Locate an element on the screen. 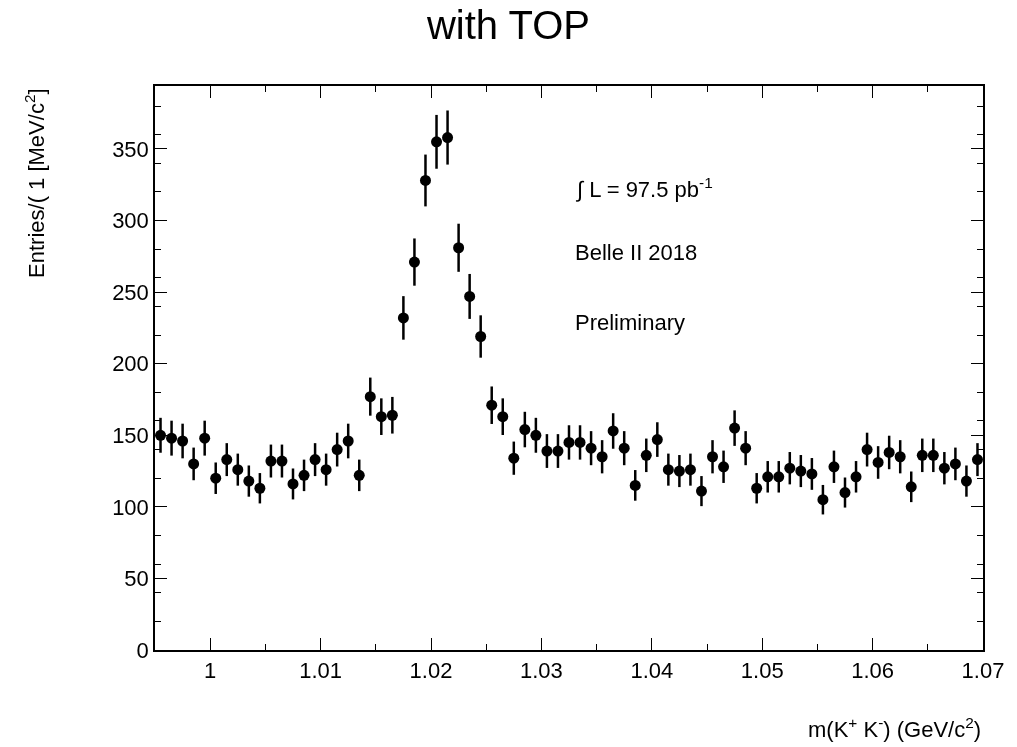 The height and width of the screenshot is (747, 1017). x-tick-label: 1.07 is located at coordinates (983, 671).